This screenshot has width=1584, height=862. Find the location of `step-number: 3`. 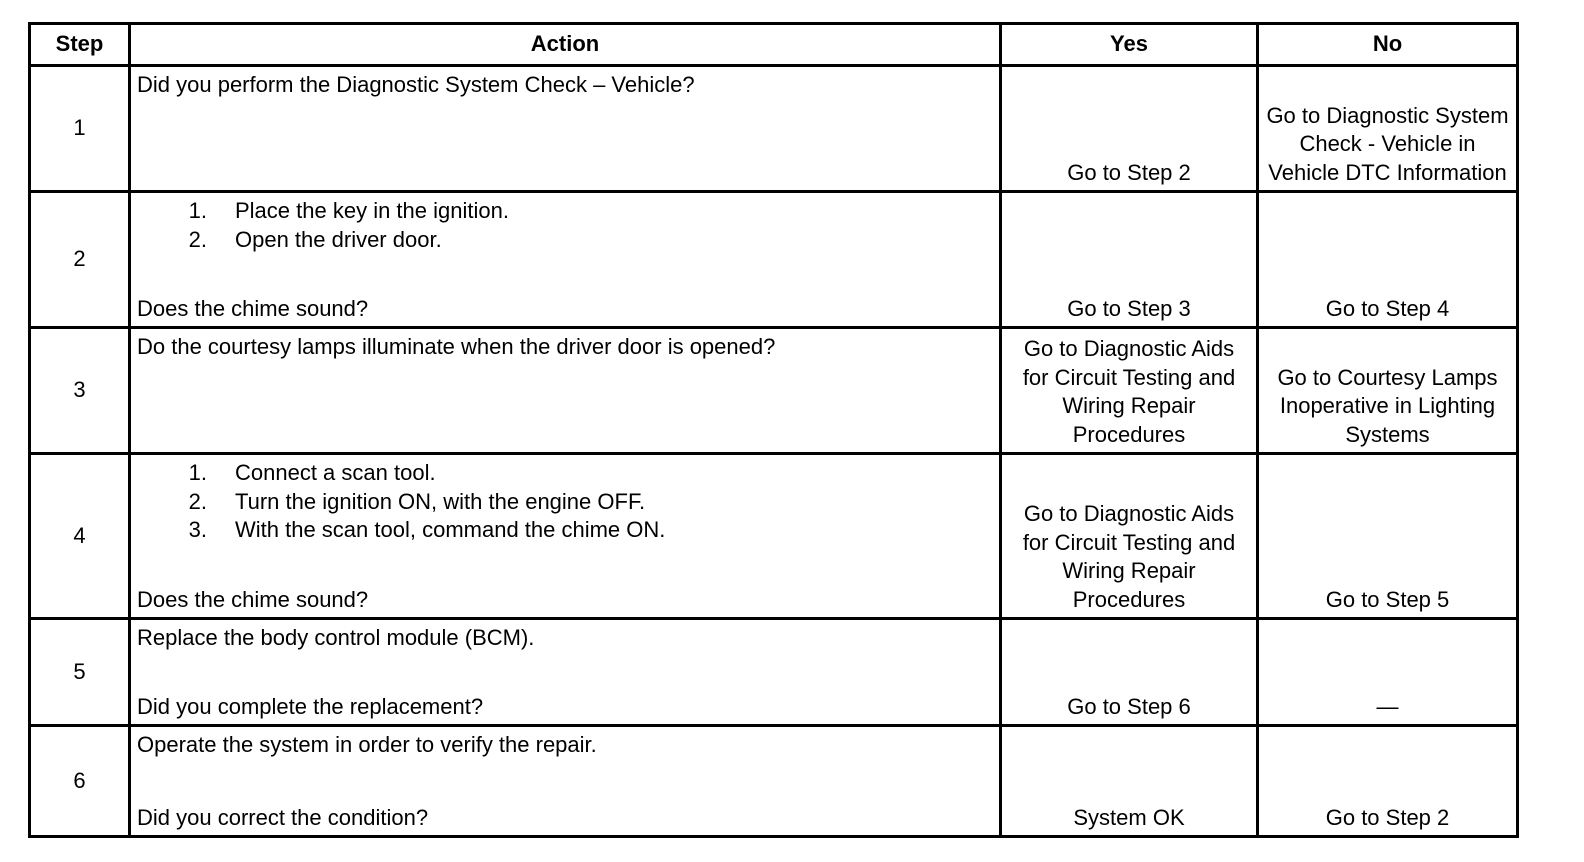

step-number: 3 is located at coordinates (79, 390).